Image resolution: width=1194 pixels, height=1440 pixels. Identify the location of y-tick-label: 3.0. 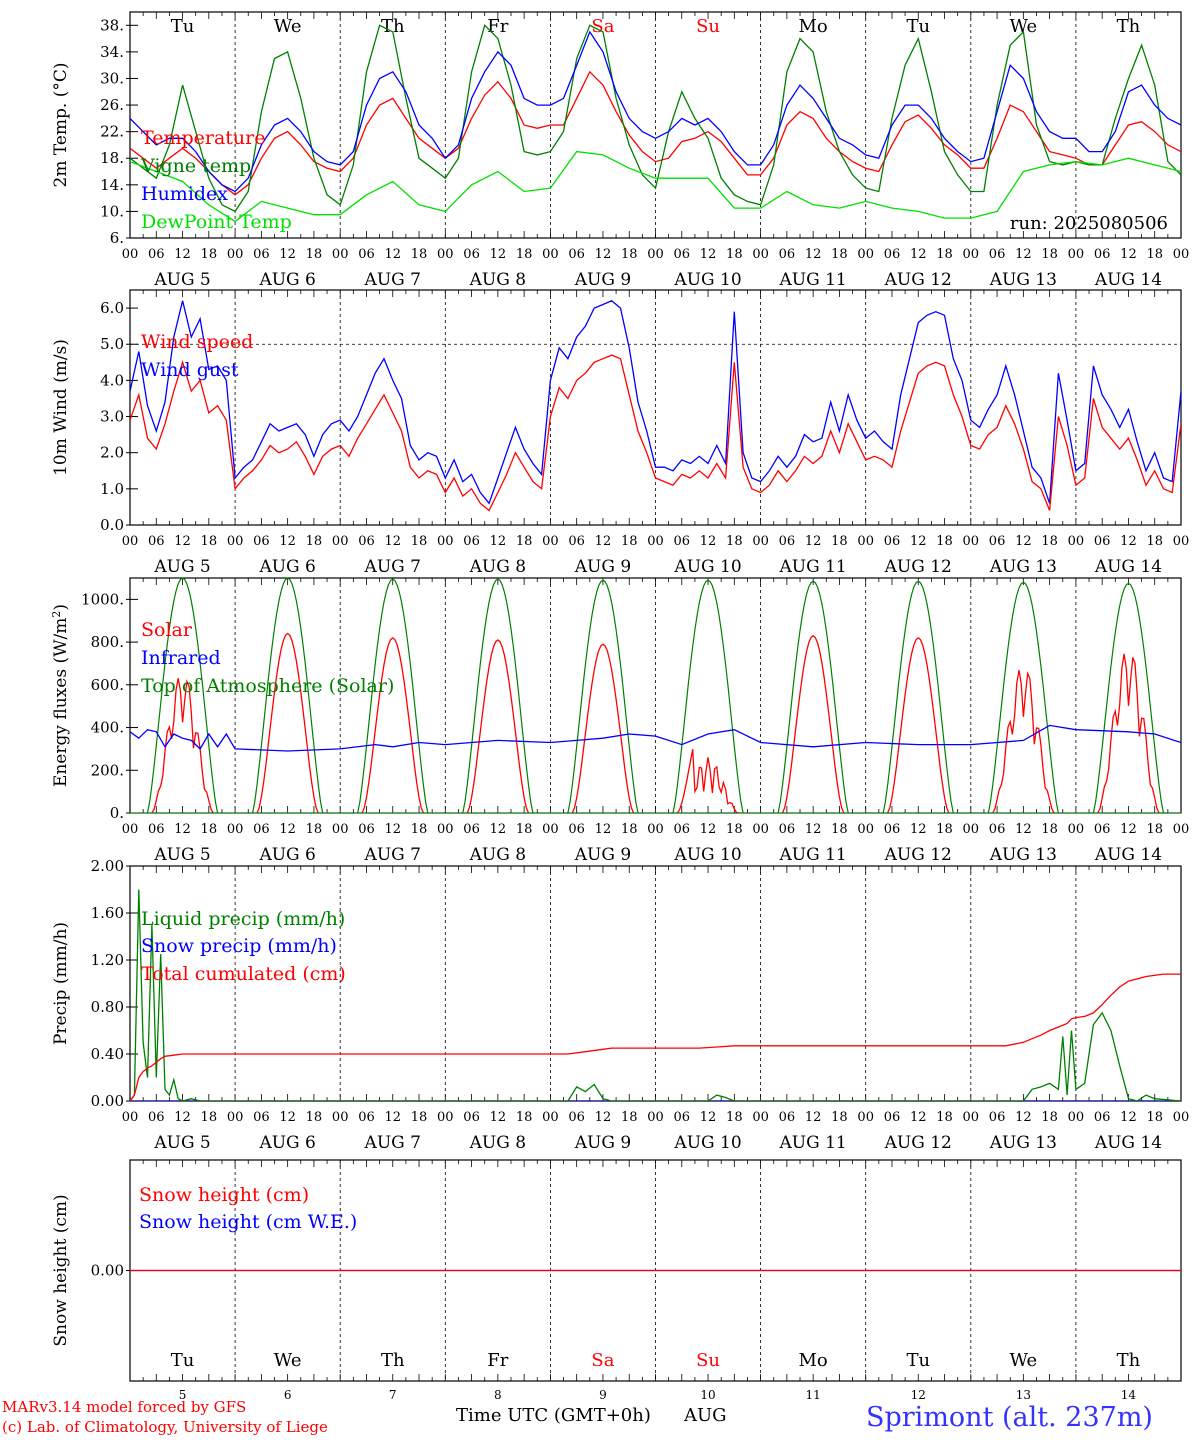
(112, 417).